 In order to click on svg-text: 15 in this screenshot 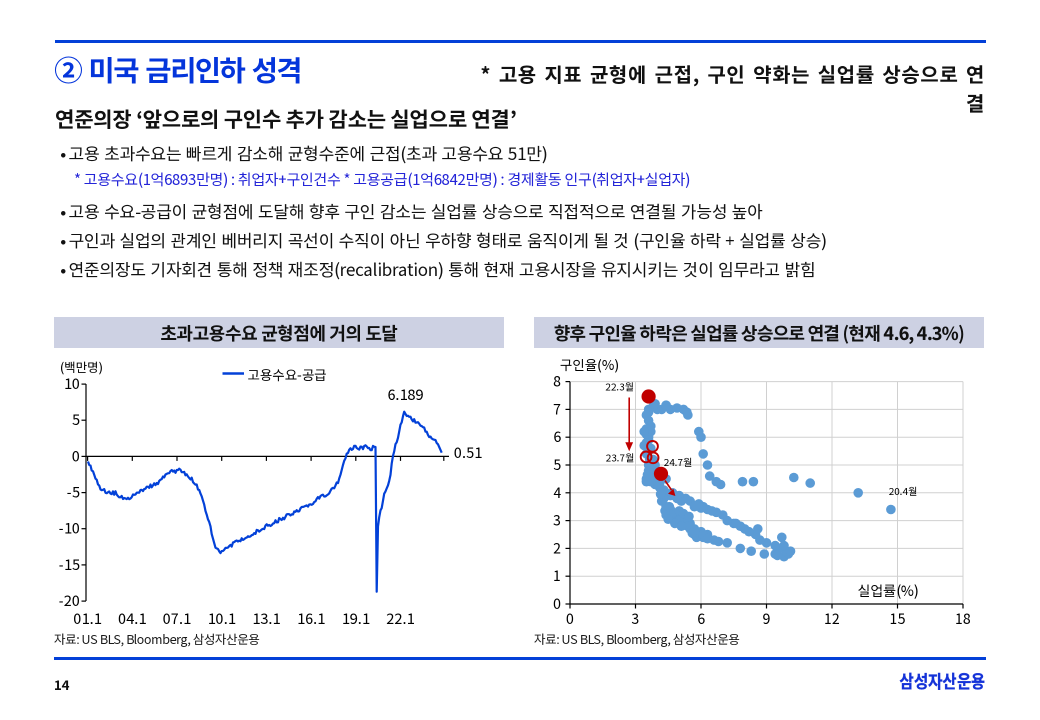, I will do `click(898, 619)`.